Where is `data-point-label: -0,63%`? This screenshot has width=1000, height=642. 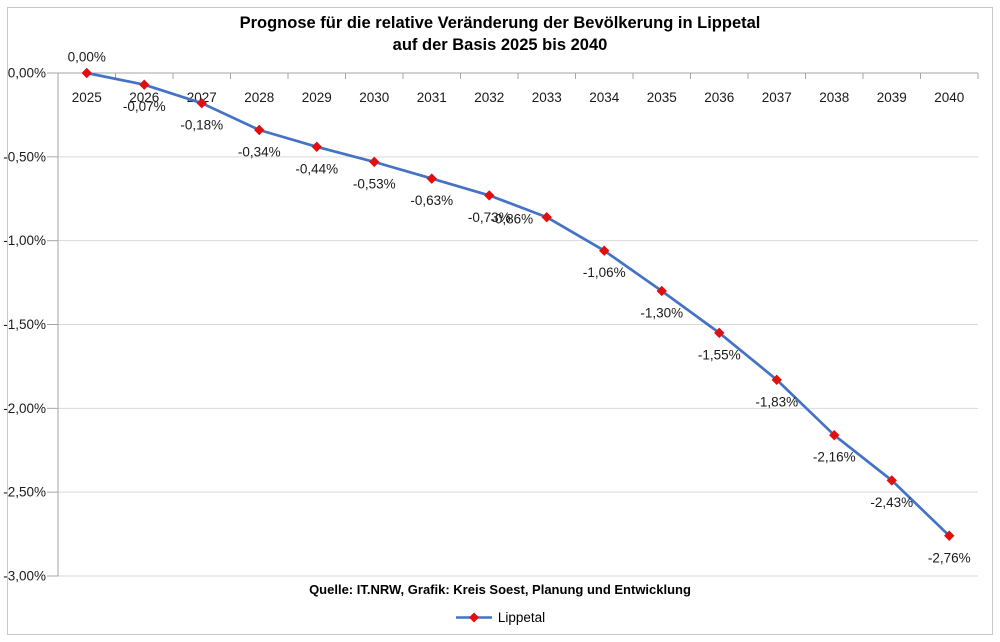
data-point-label: -0,63% is located at coordinates (431, 200).